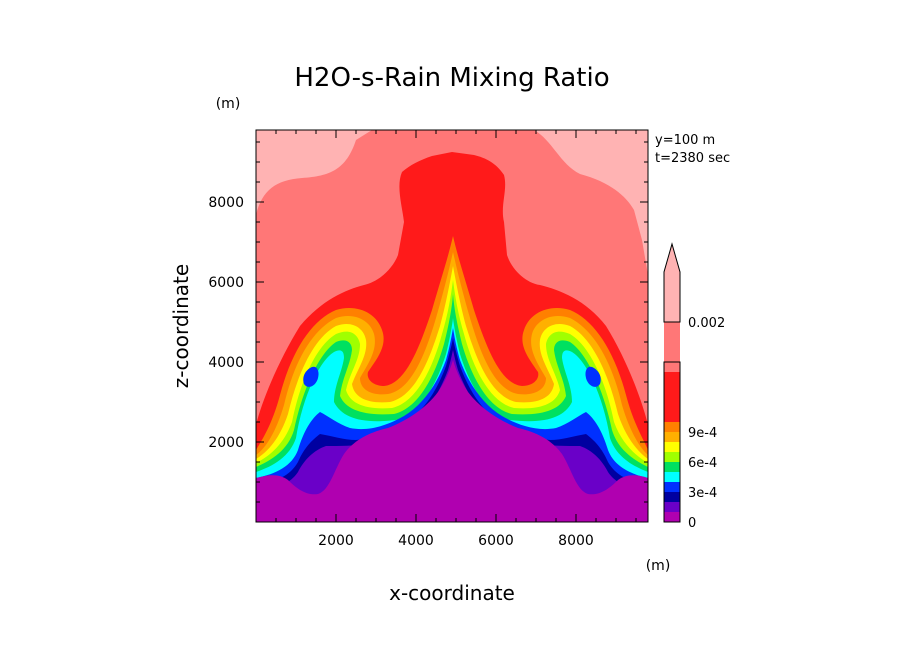 Image resolution: width=904 pixels, height=654 pixels. Describe the element at coordinates (685, 140) in the screenshot. I see `annotation-y: y=100 m` at that location.